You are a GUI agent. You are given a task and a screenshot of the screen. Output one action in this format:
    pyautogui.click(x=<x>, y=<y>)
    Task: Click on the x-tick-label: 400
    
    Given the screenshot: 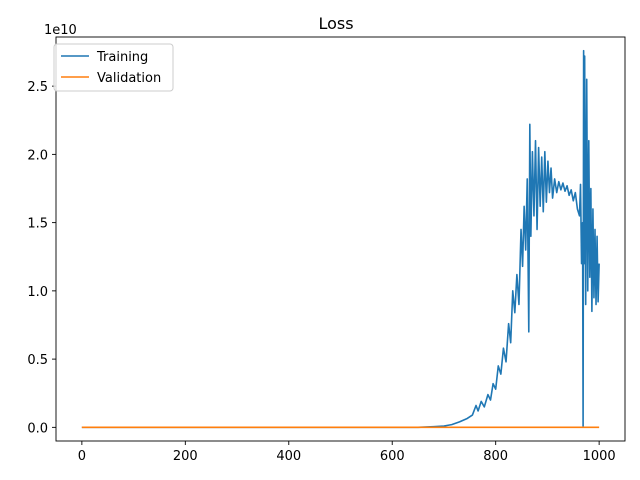 What is the action you would take?
    pyautogui.click(x=288, y=456)
    